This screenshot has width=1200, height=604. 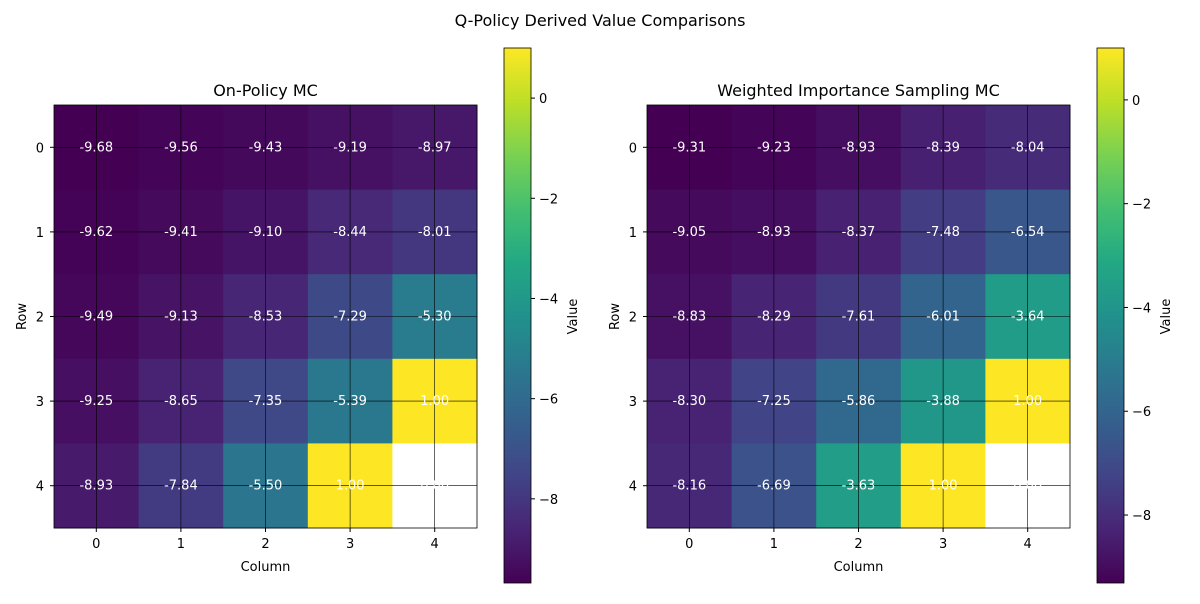 I want to click on cell-label: -9.43, so click(x=266, y=147).